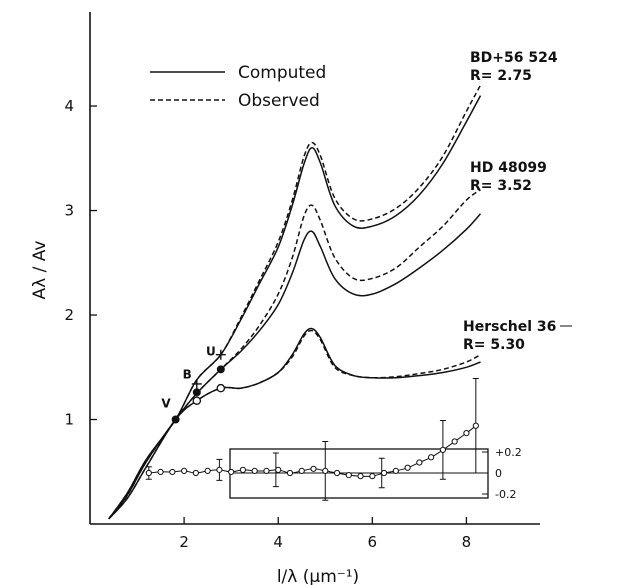  I want to click on x-tick-label: 4, so click(278, 542).